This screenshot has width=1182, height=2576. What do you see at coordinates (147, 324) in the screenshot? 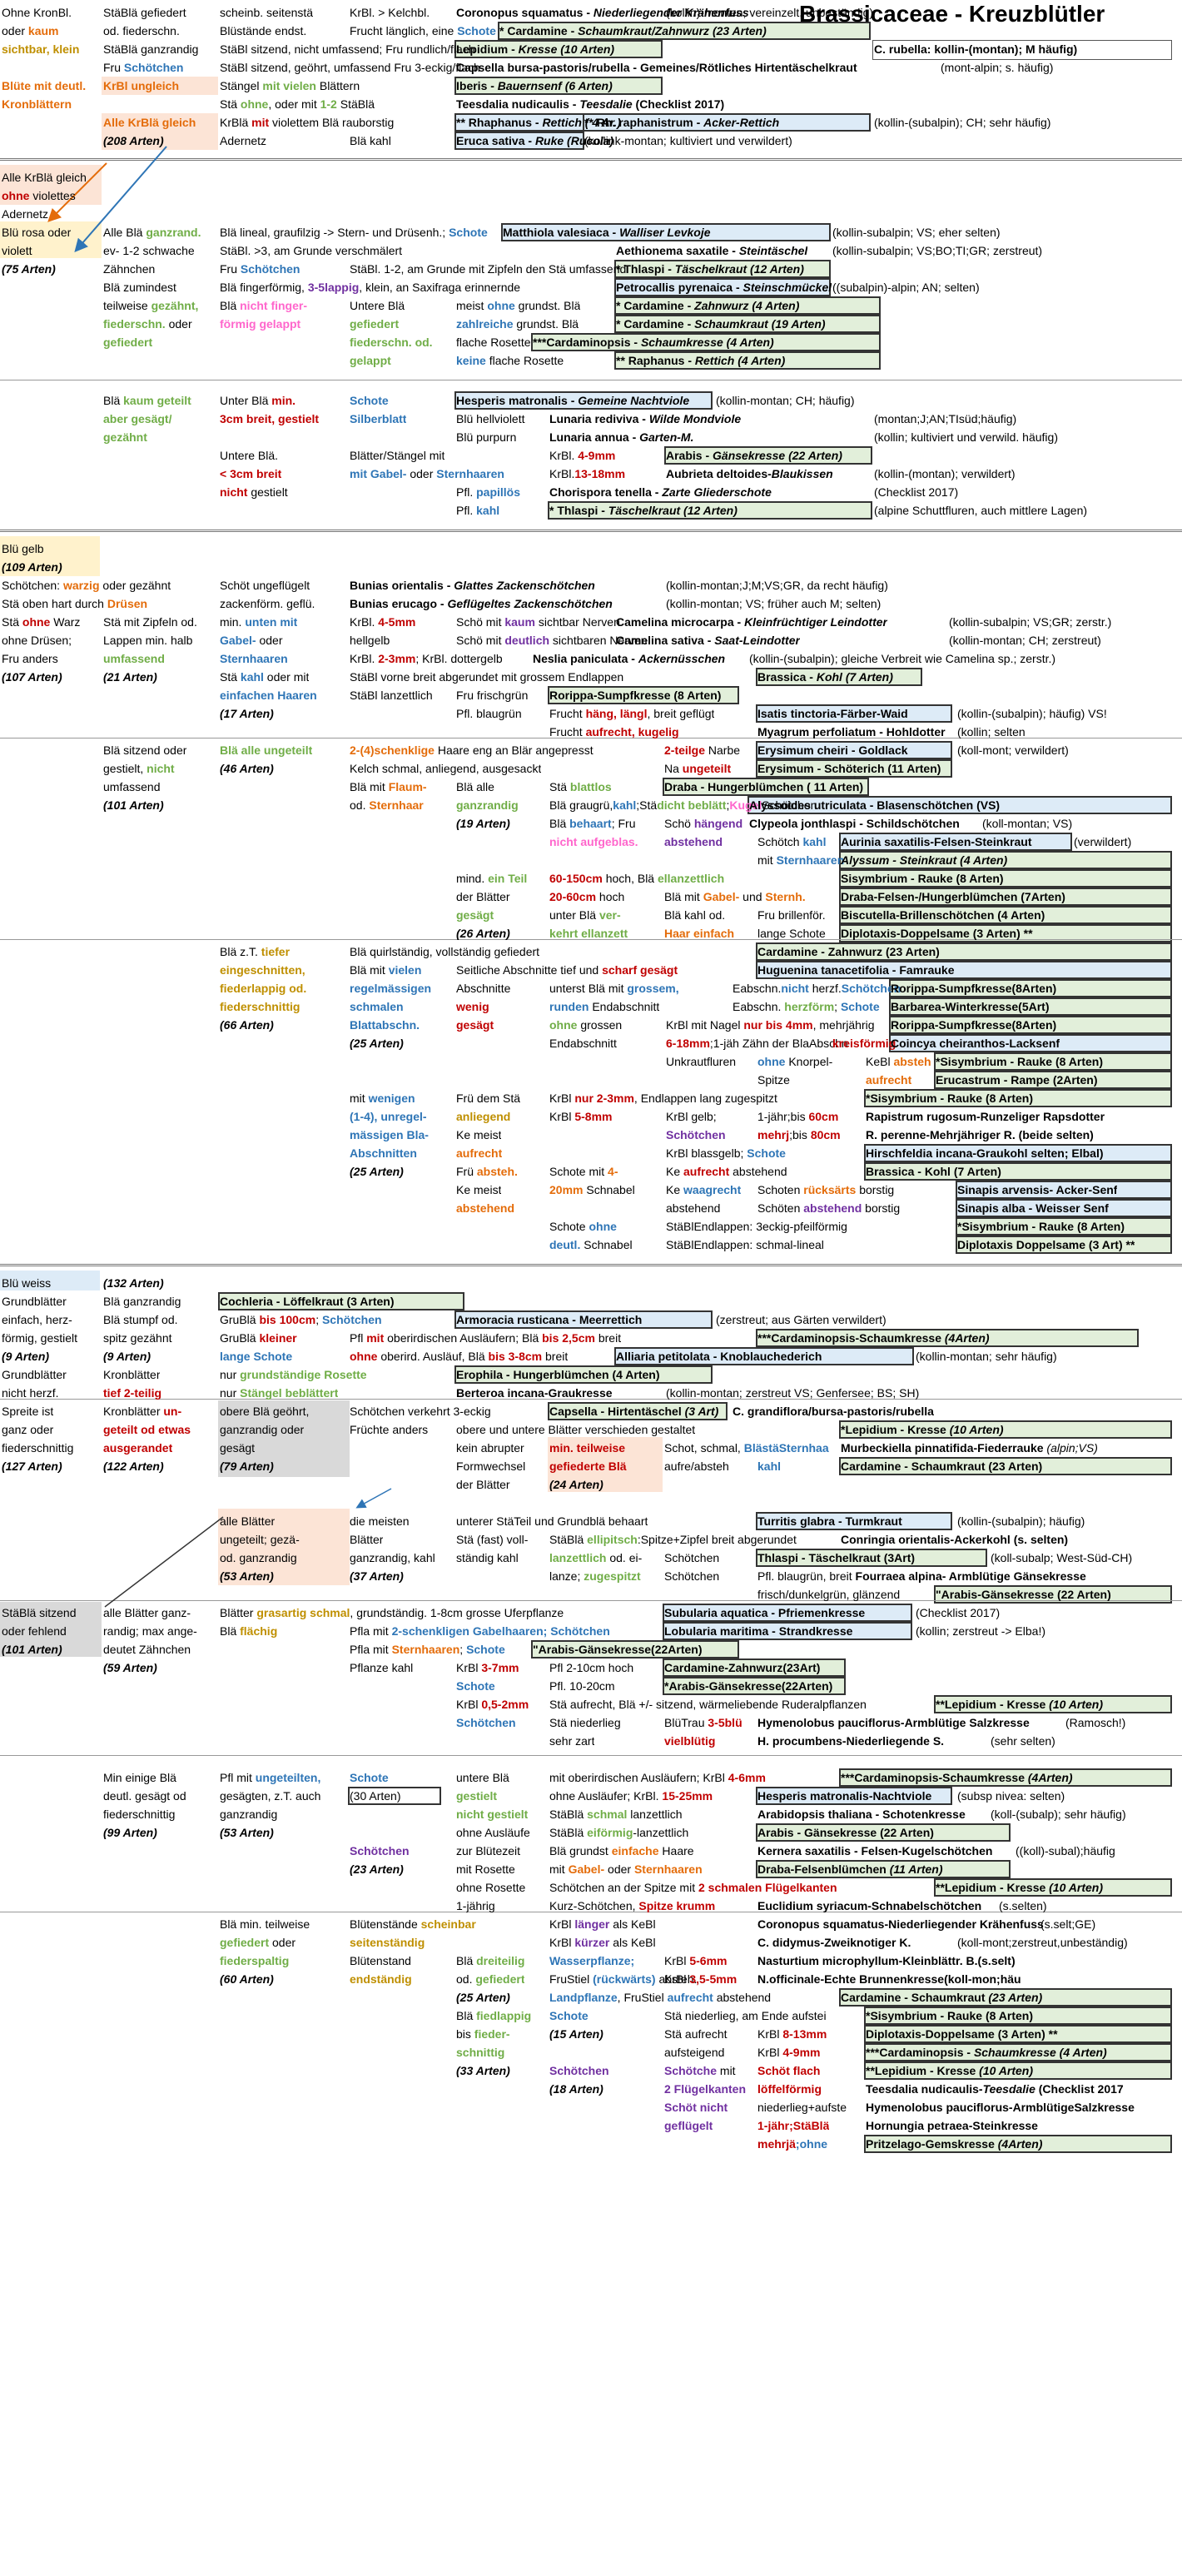
I see `key-cell: fiederschn. oder` at bounding box center [147, 324].